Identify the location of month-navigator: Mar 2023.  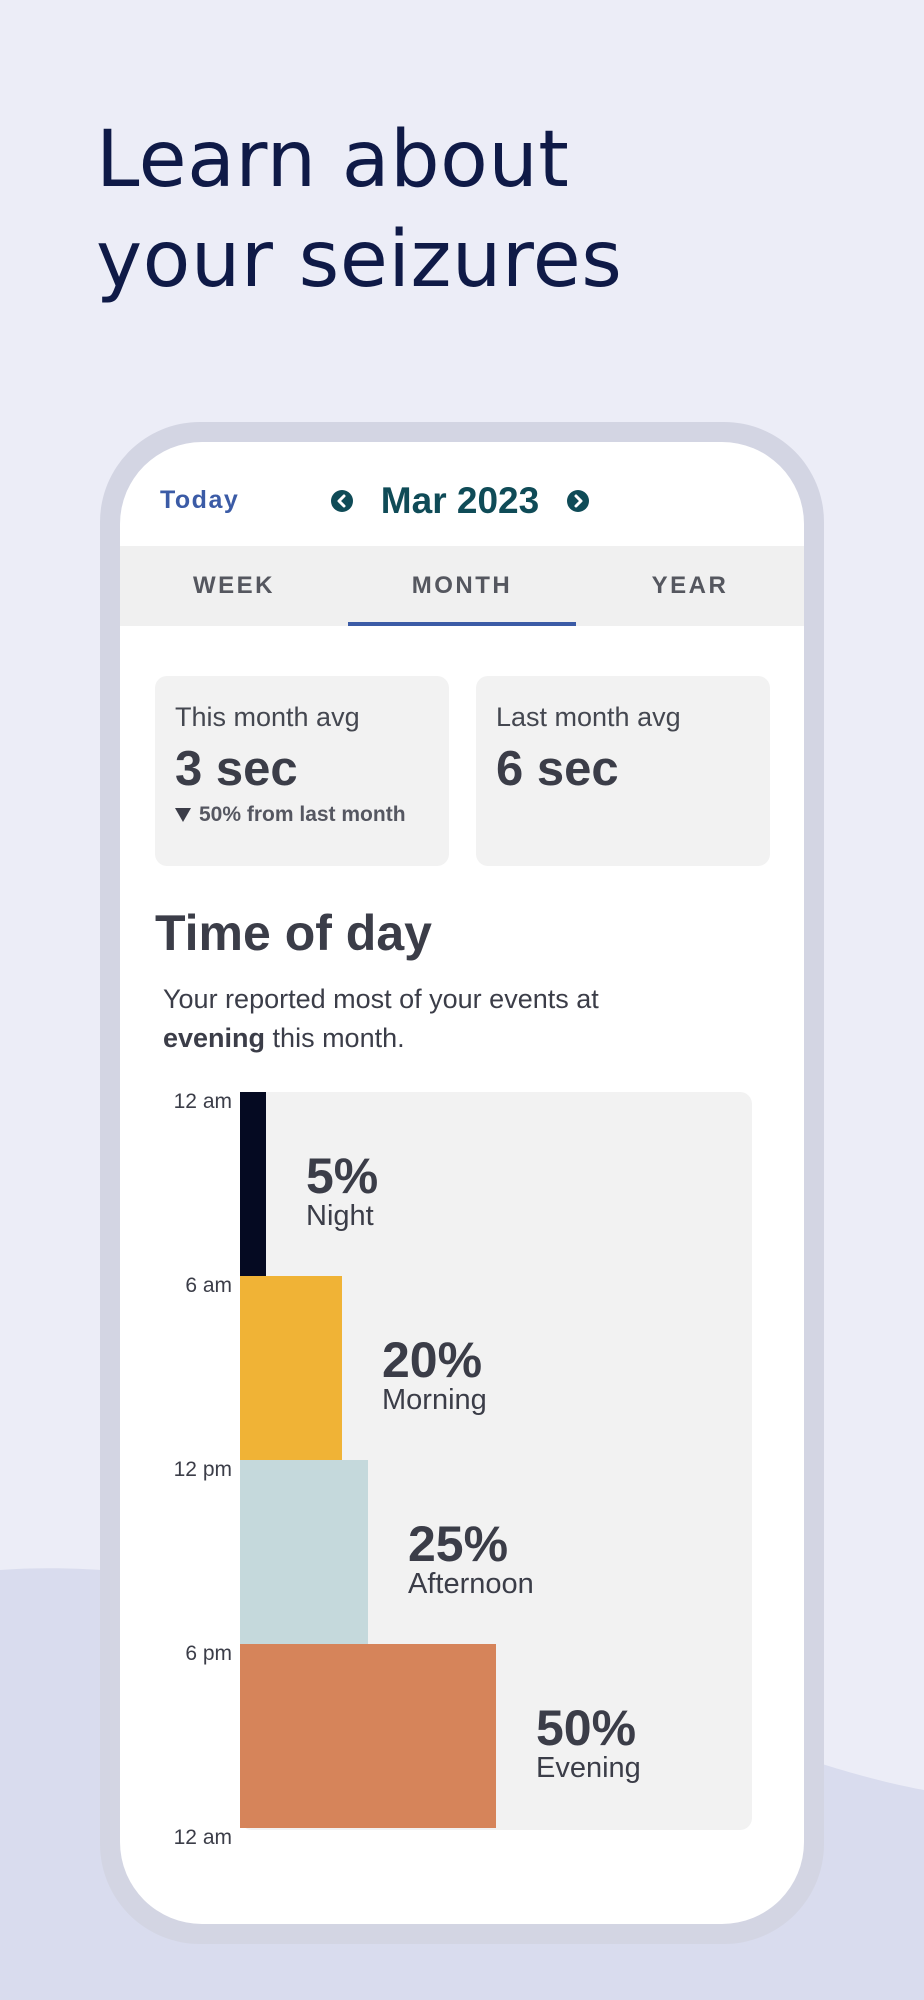
(460, 501).